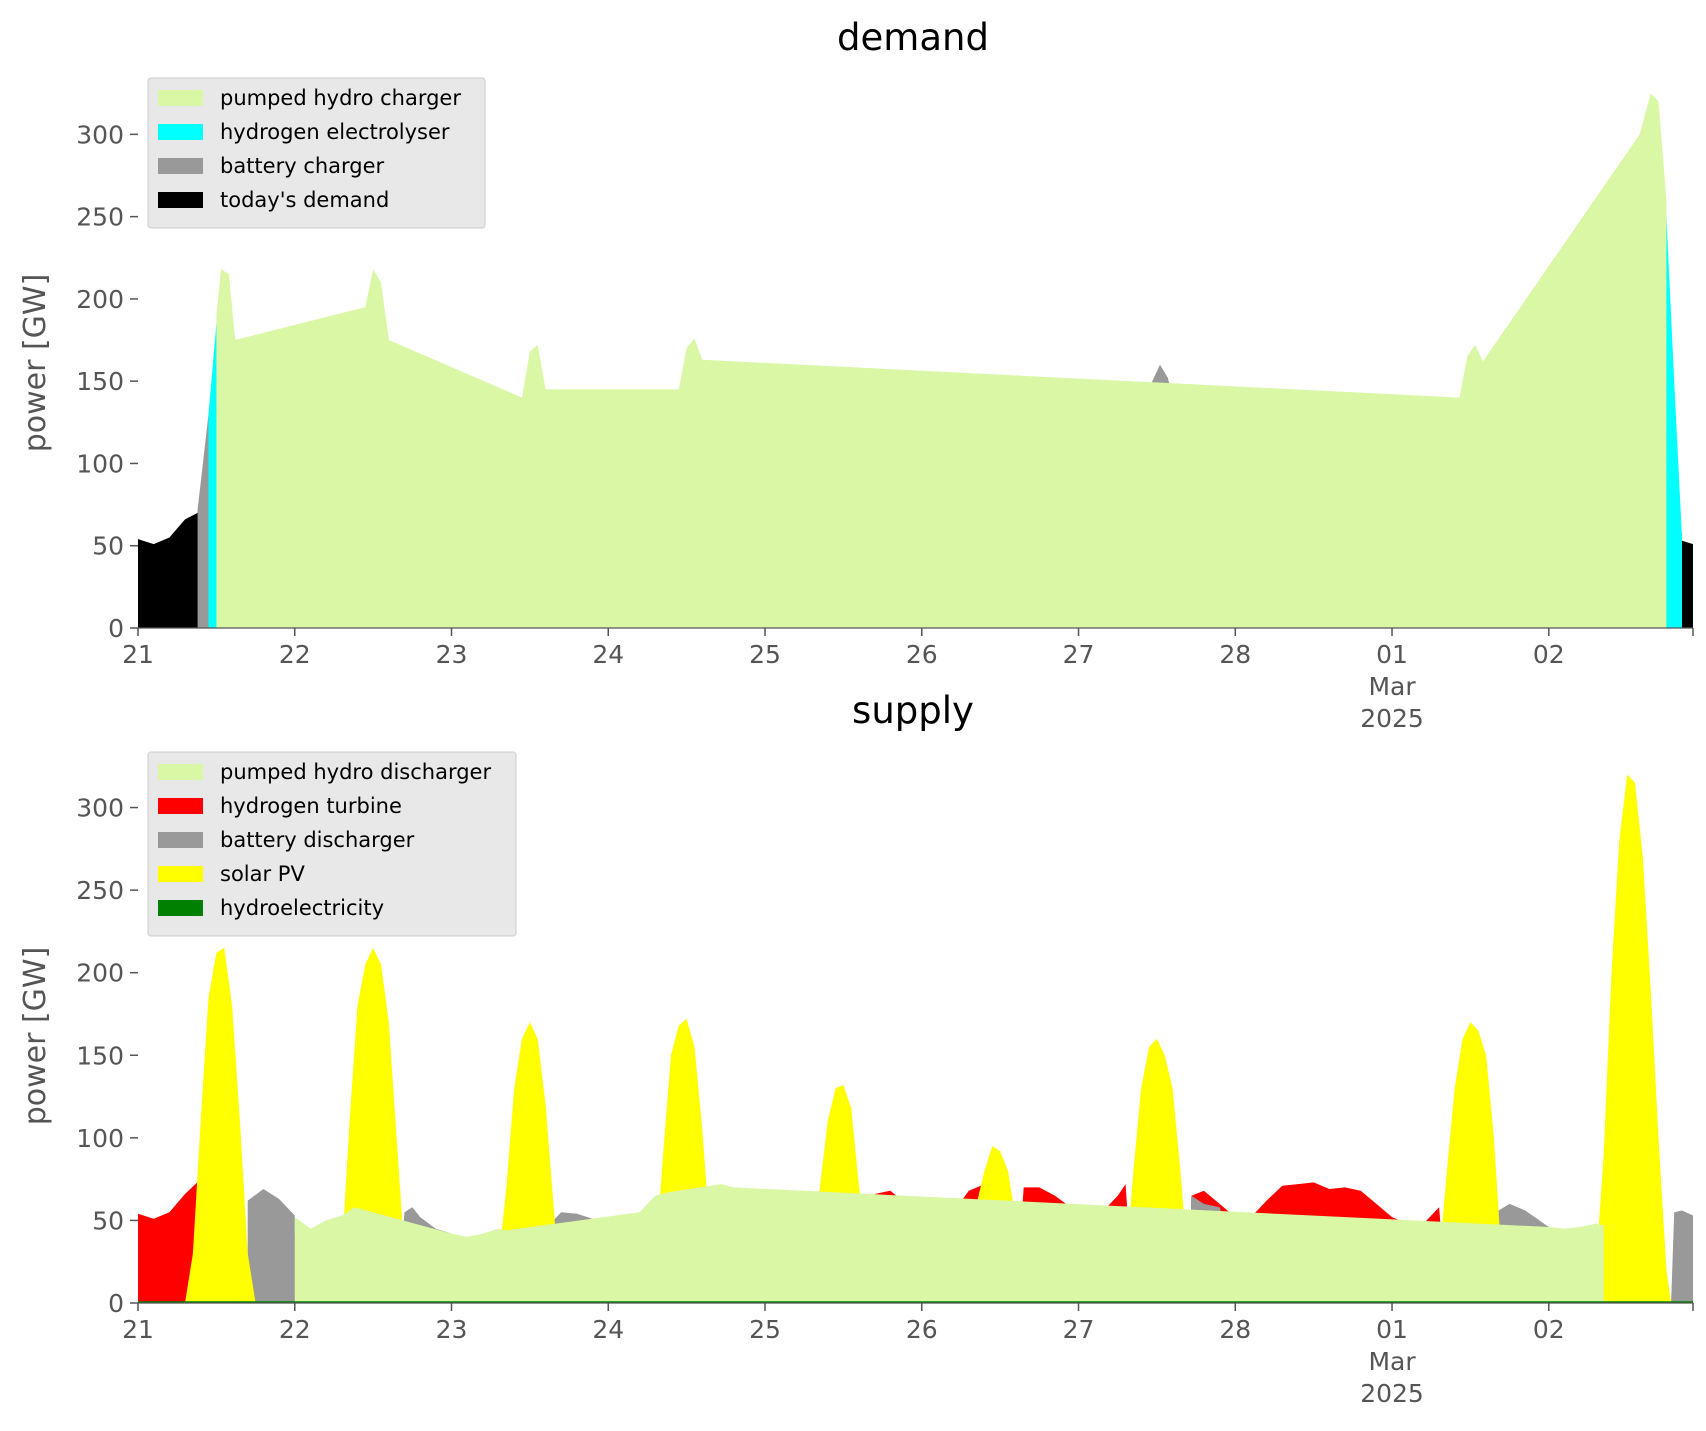 The image size is (1706, 1431). Describe the element at coordinates (302, 908) in the screenshot. I see `legend-label-hydroelectricity: hydroelectricity` at that location.